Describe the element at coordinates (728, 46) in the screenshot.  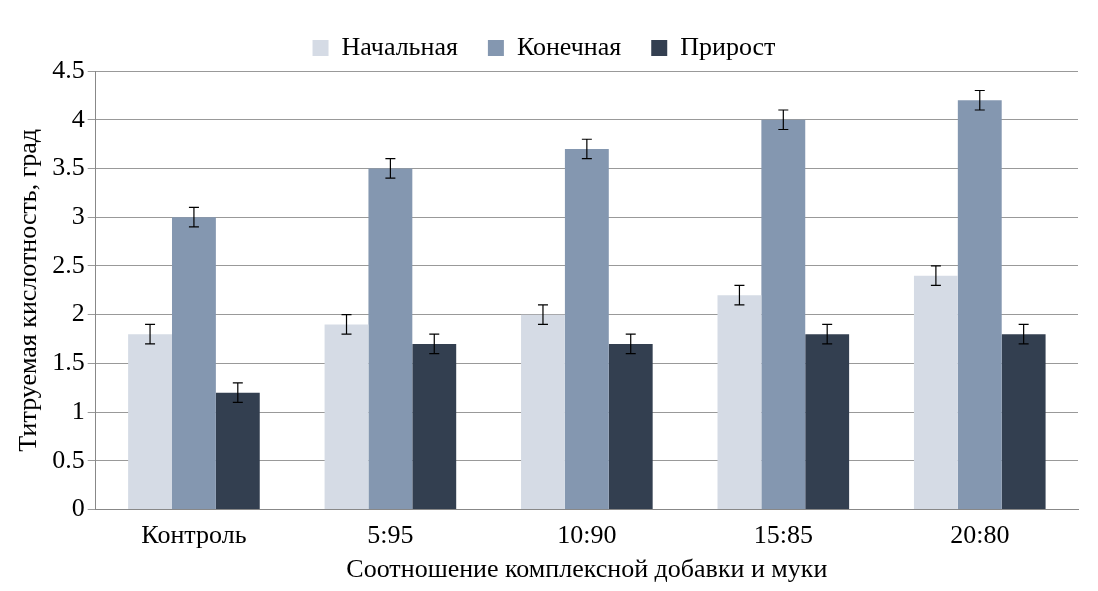
I see `legend-label: Прирост` at that location.